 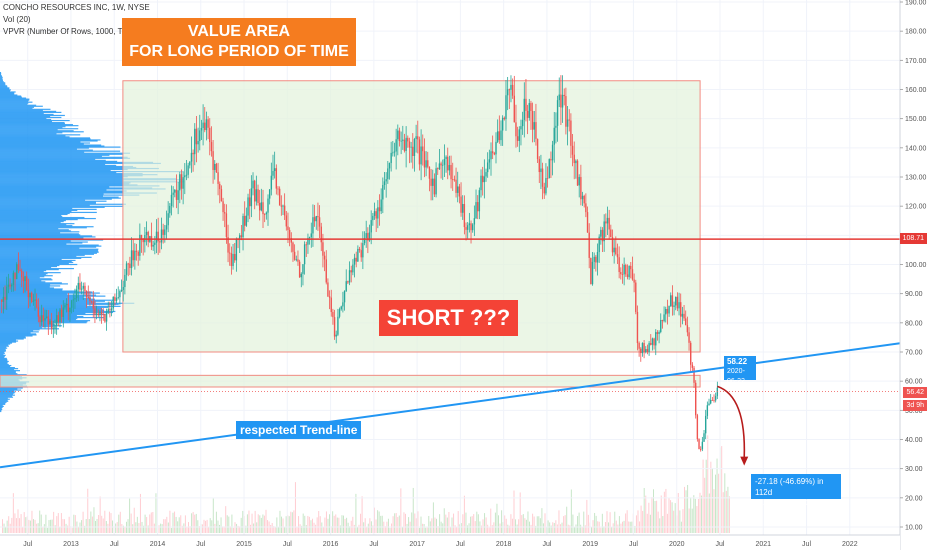 I want to click on short-annotation: SHORT ???, so click(x=448, y=318).